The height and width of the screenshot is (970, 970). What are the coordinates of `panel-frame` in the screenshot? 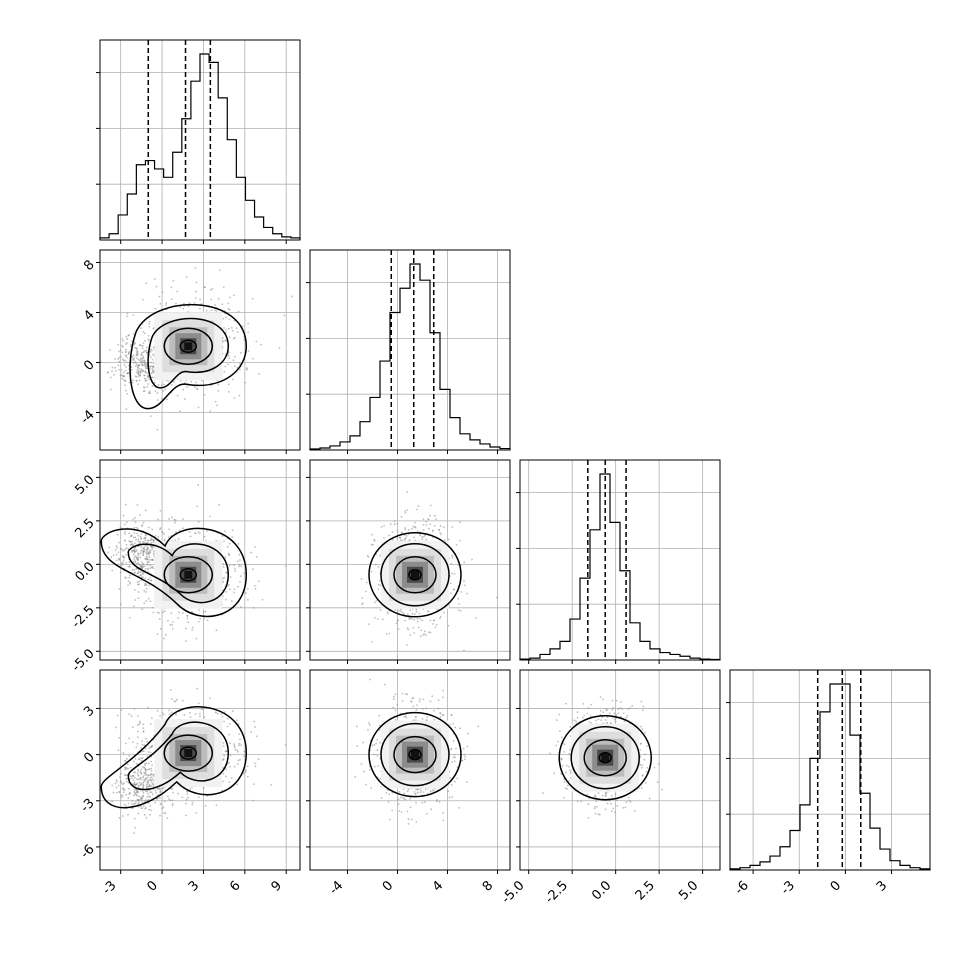 It's located at (410, 560).